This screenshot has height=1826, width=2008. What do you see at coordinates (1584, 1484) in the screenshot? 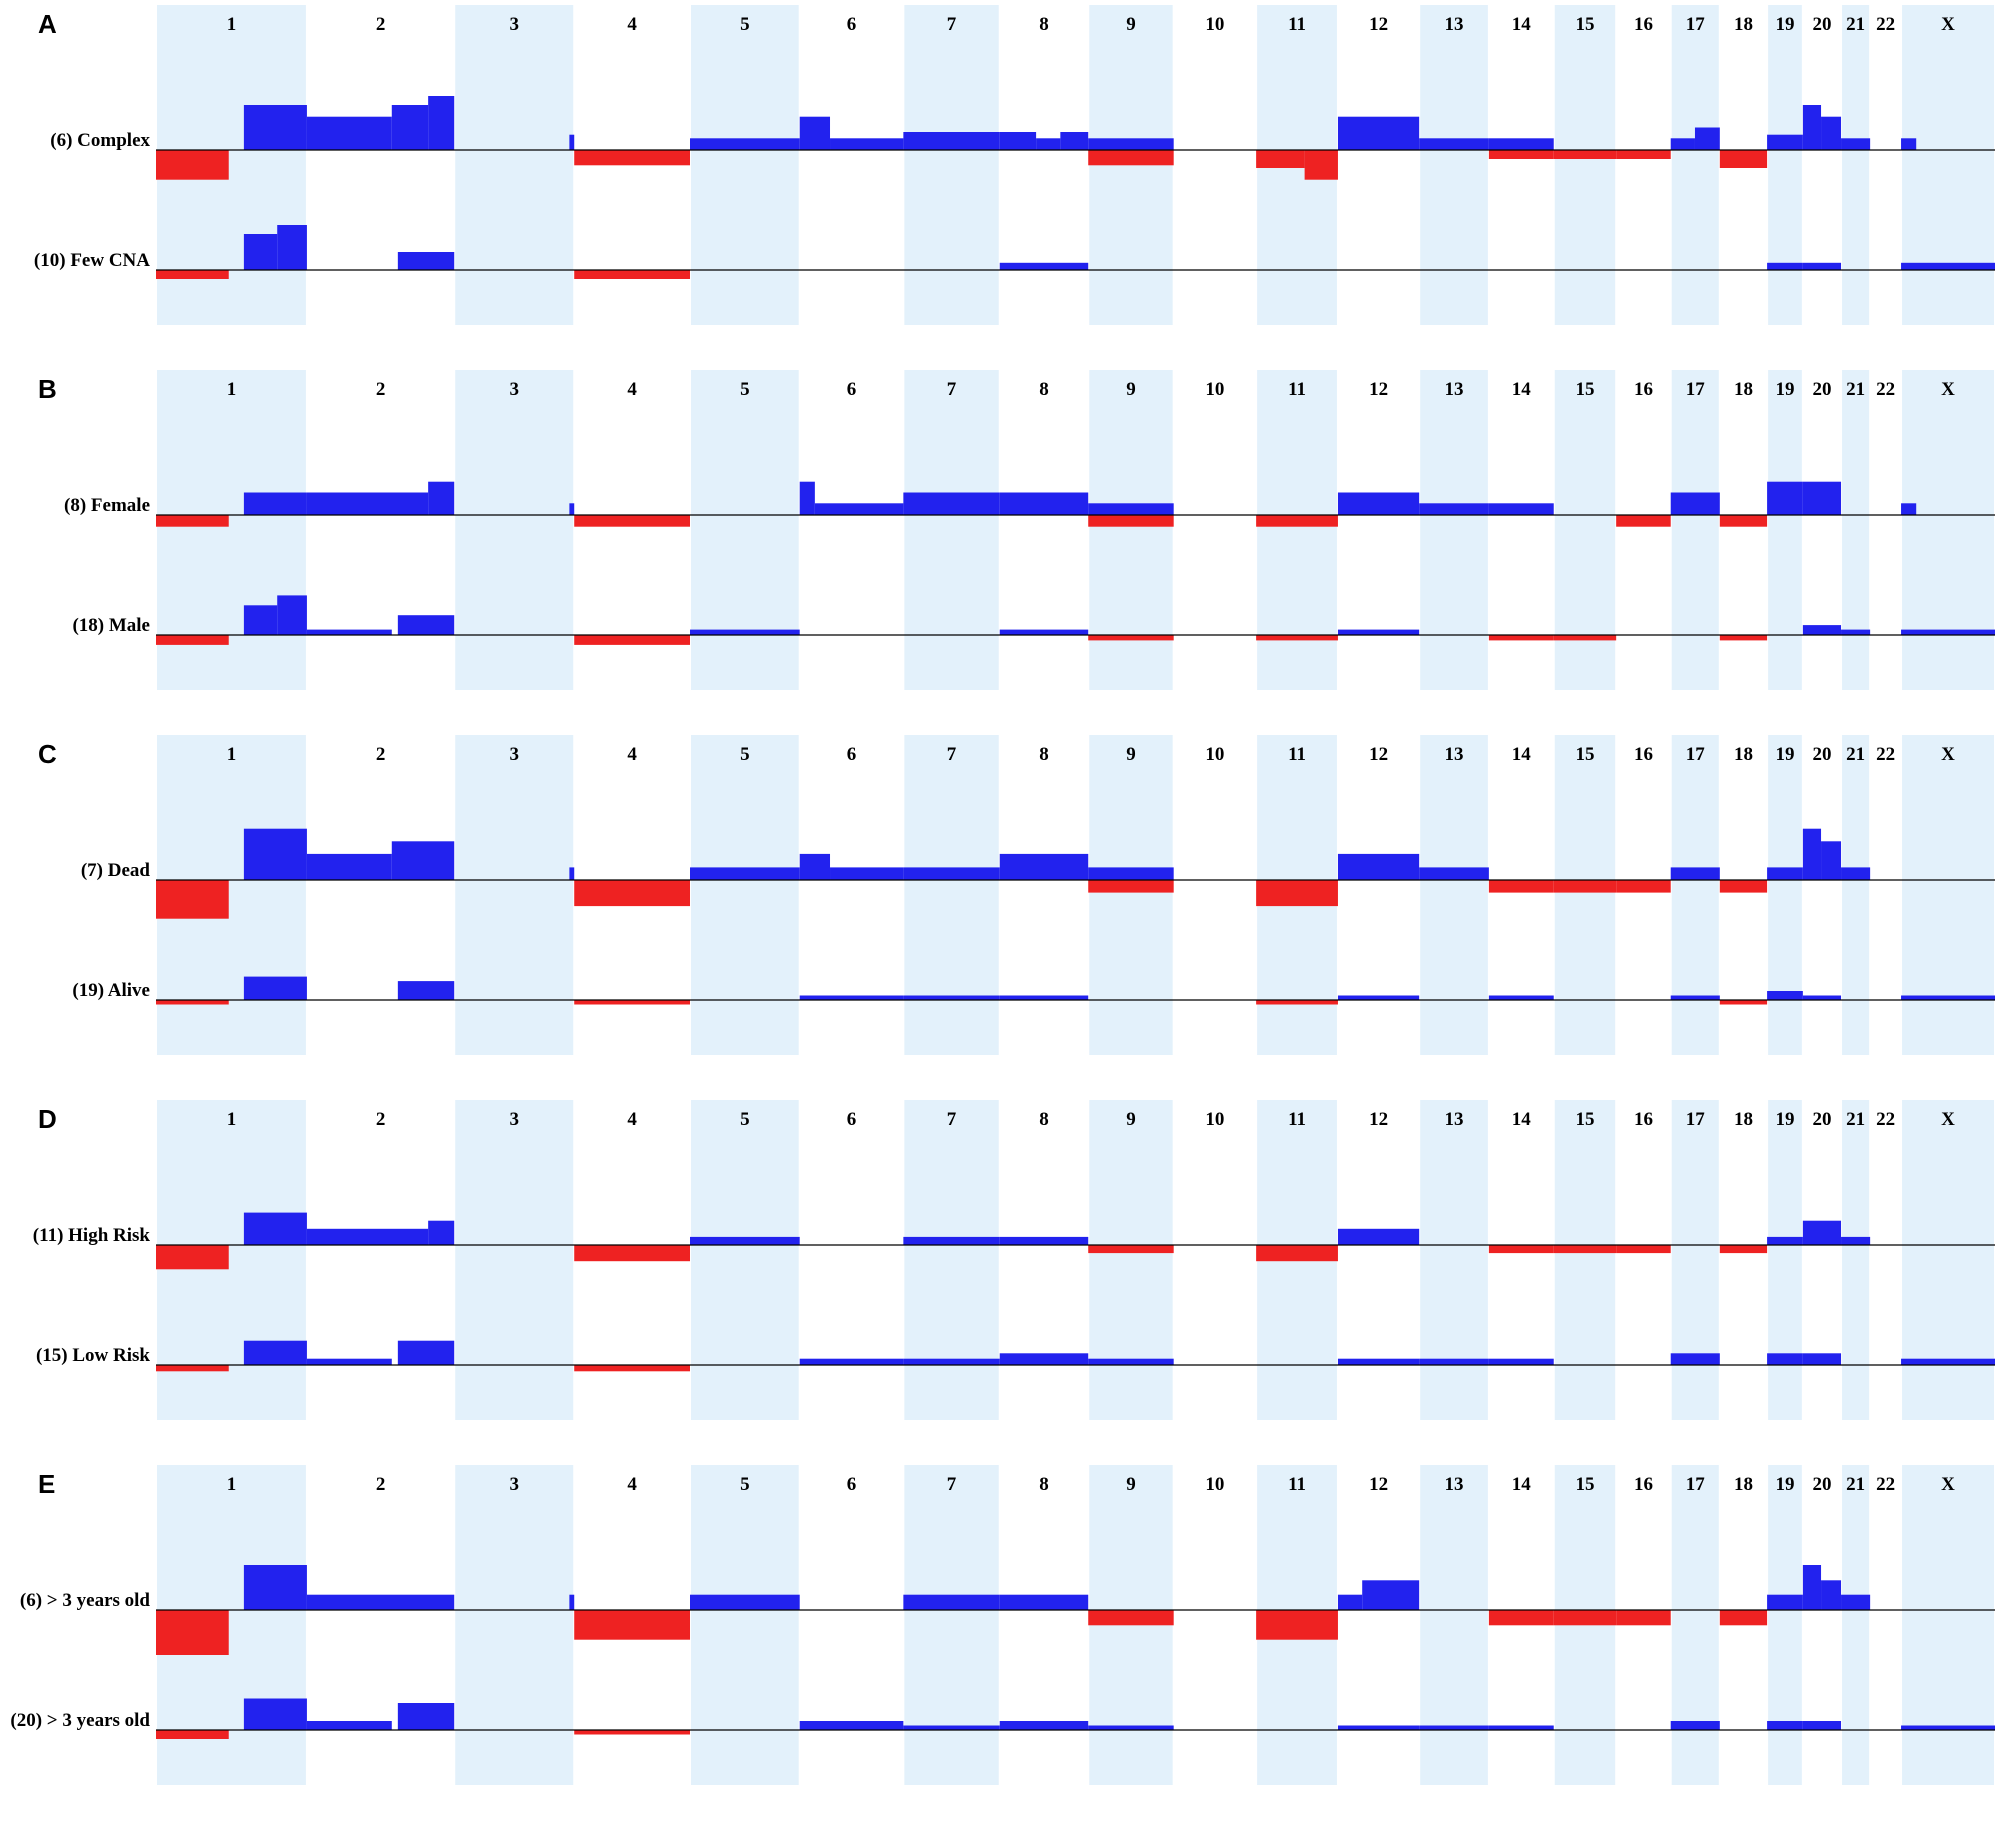
I see `chromosome-label: 15` at bounding box center [1584, 1484].